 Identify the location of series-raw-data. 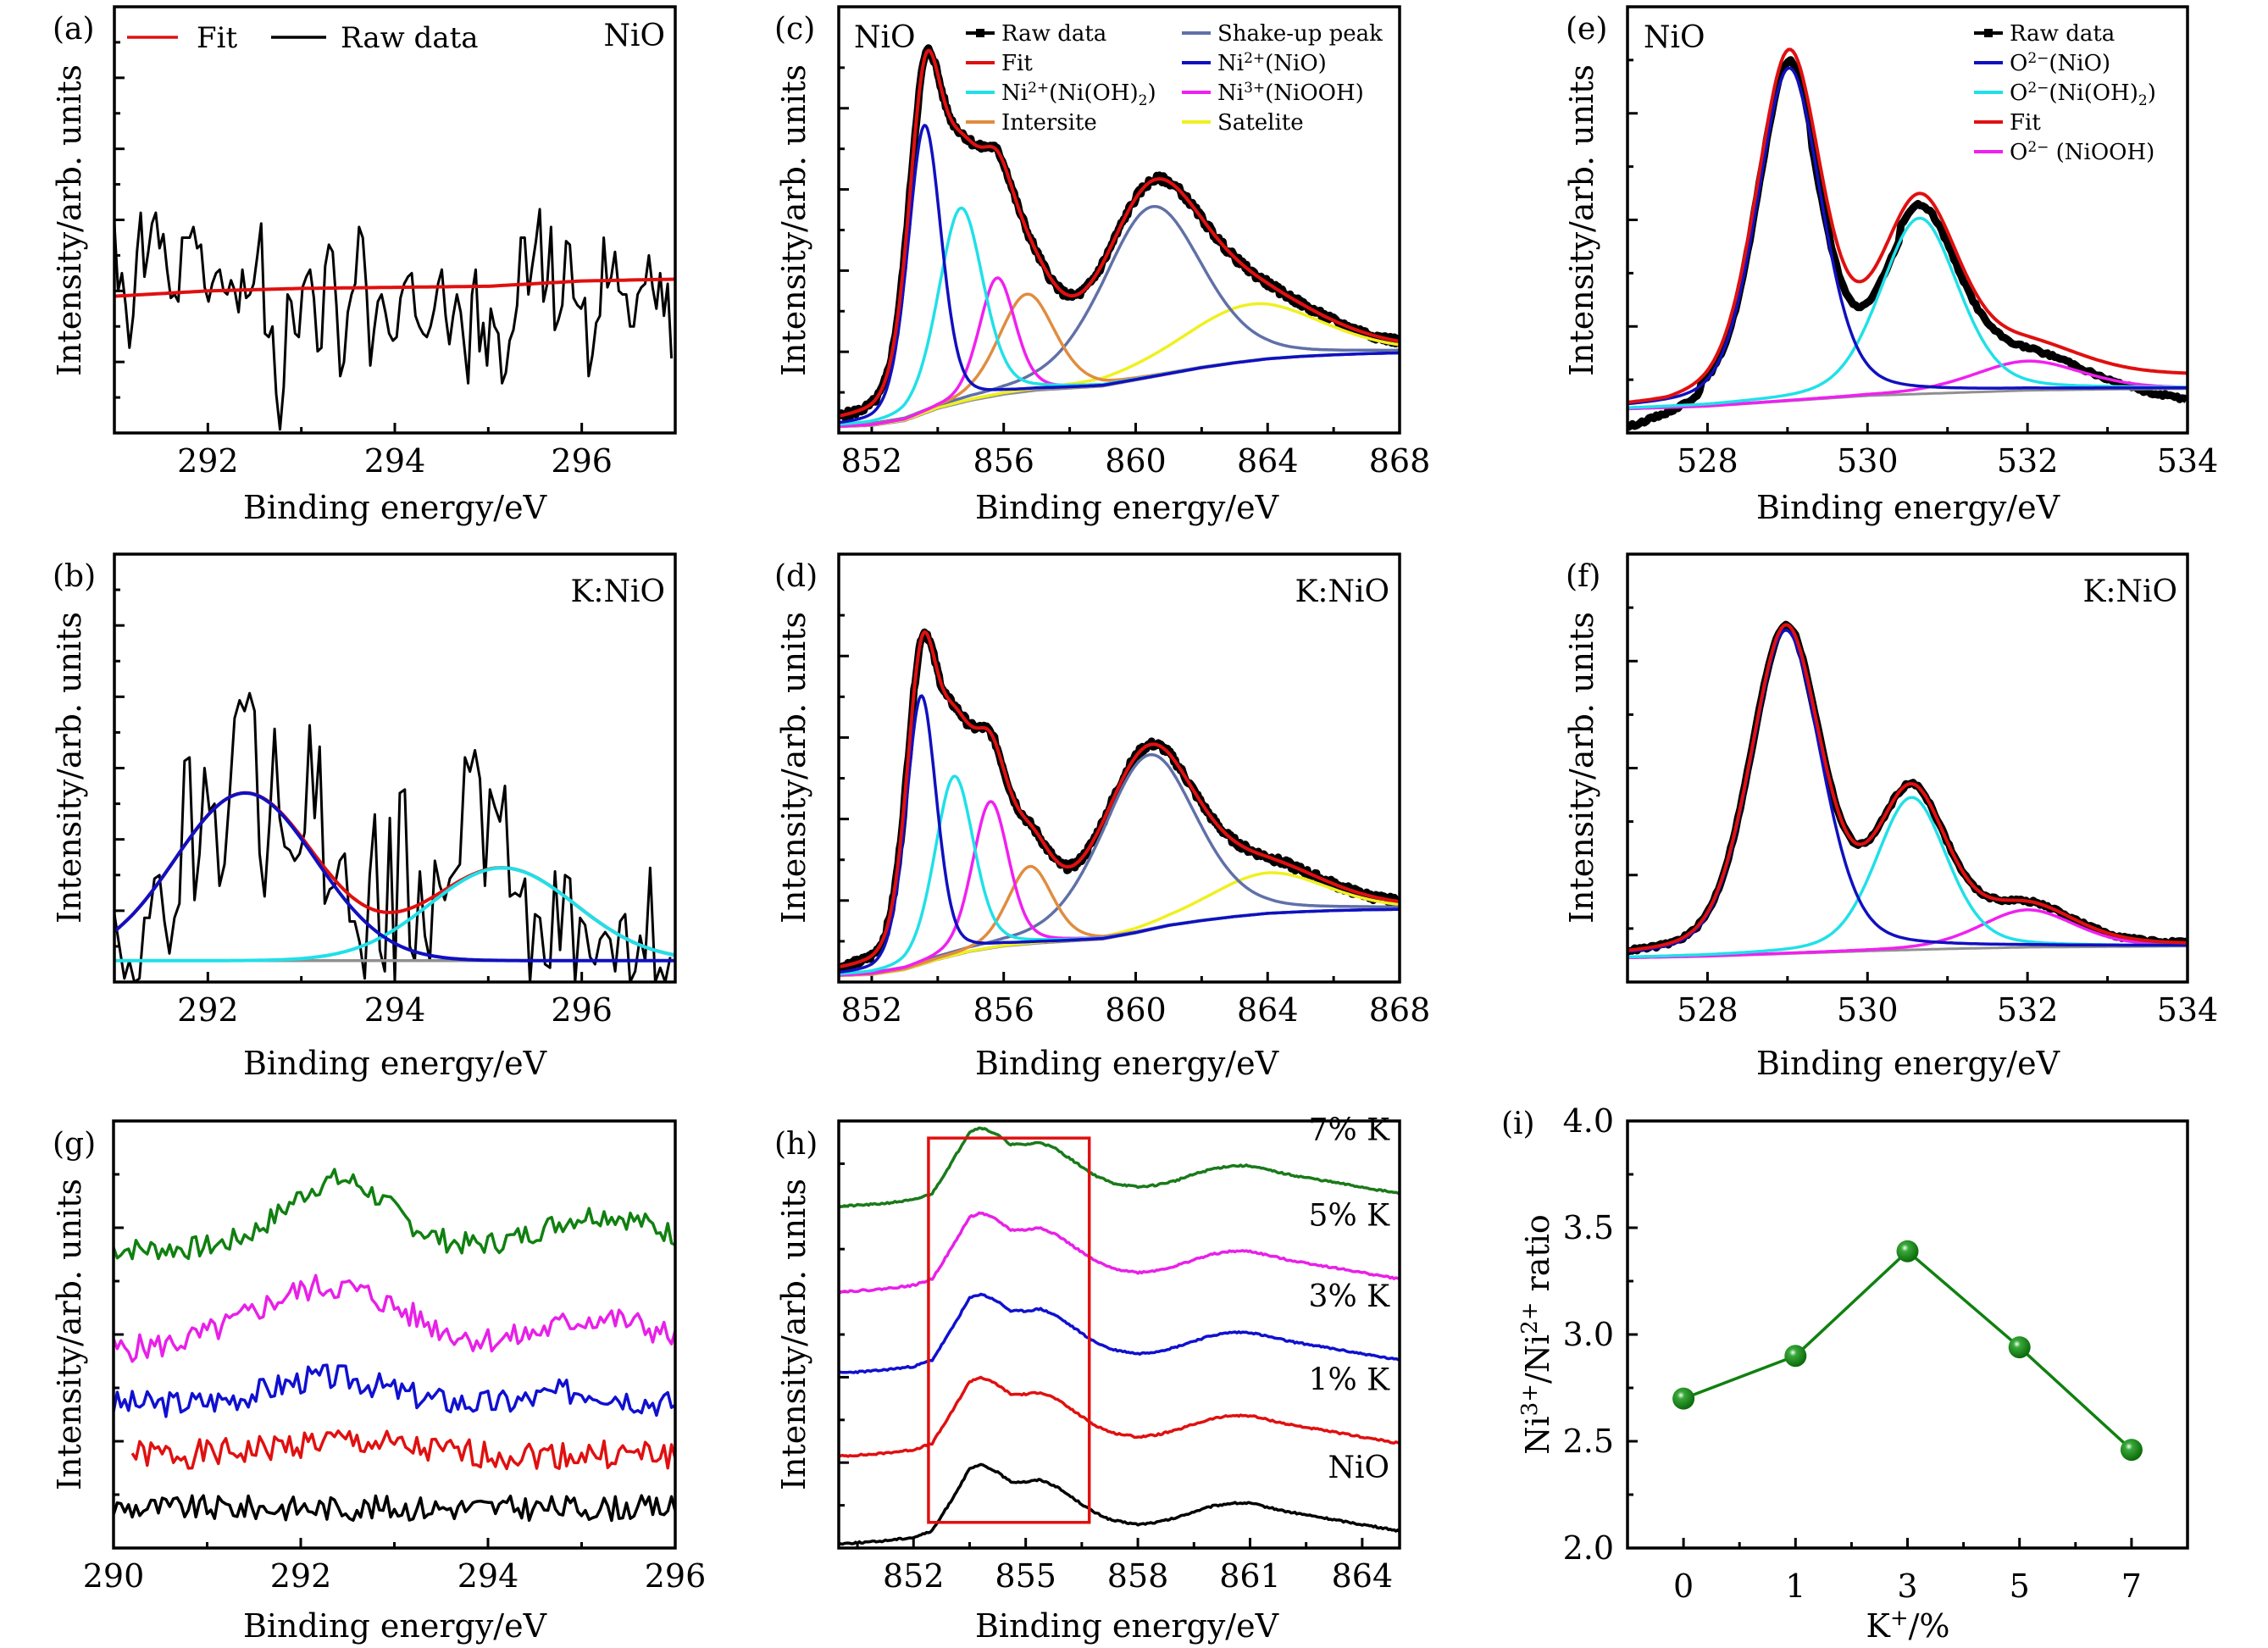
(1119, 801).